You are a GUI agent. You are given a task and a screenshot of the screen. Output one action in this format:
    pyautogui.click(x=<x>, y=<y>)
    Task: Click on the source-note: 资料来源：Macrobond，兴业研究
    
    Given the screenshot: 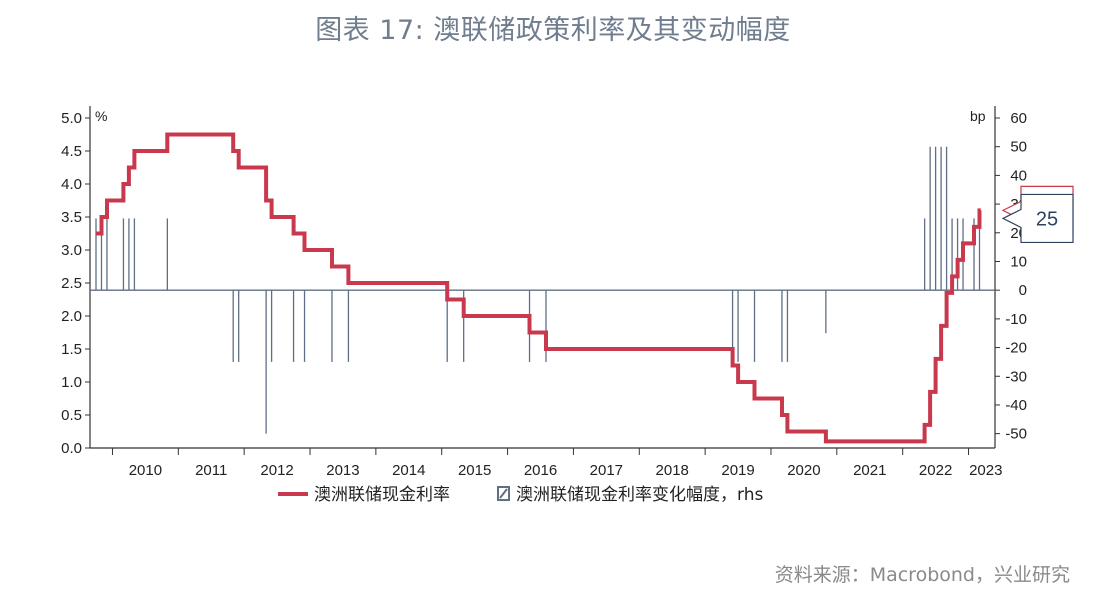 What is the action you would take?
    pyautogui.click(x=922, y=575)
    